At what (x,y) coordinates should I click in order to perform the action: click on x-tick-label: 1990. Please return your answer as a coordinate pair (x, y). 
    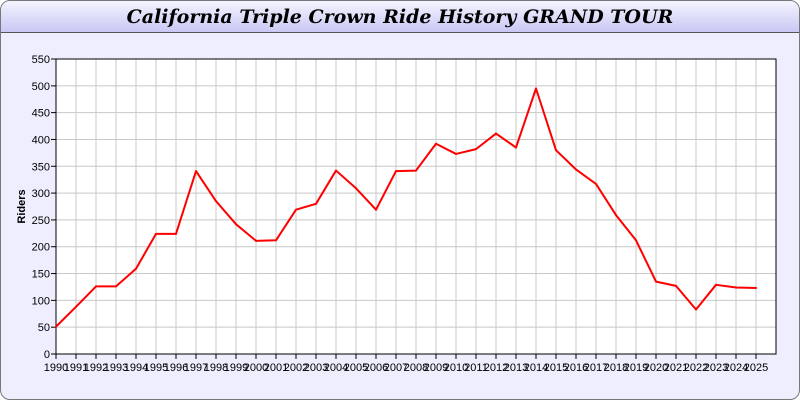
    Looking at the image, I should click on (56, 368).